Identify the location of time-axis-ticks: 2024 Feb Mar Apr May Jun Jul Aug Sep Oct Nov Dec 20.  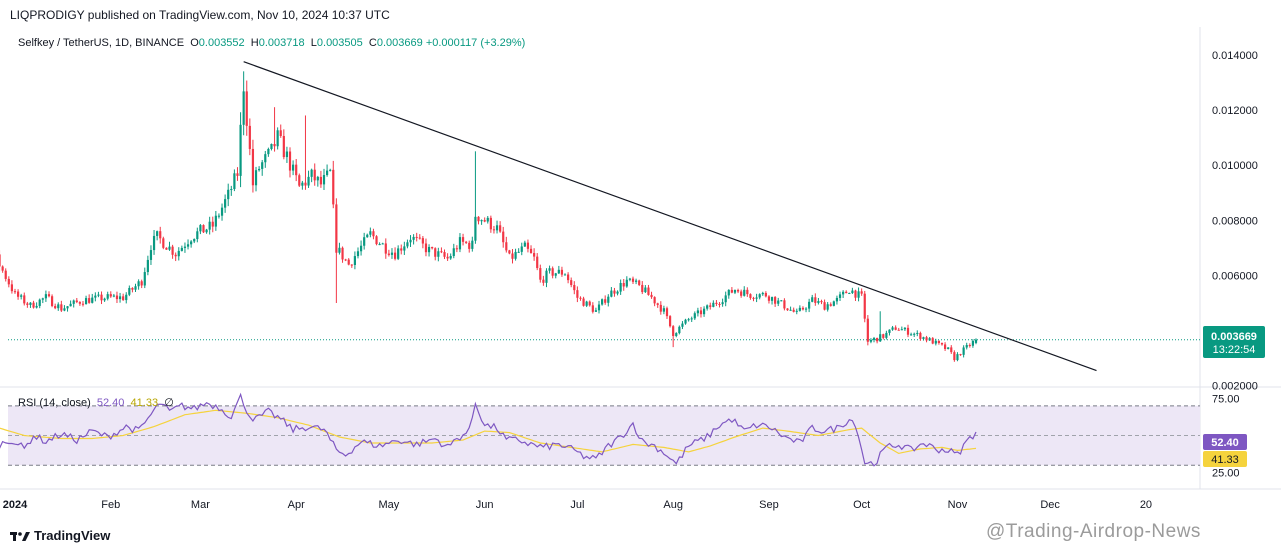
(577, 505).